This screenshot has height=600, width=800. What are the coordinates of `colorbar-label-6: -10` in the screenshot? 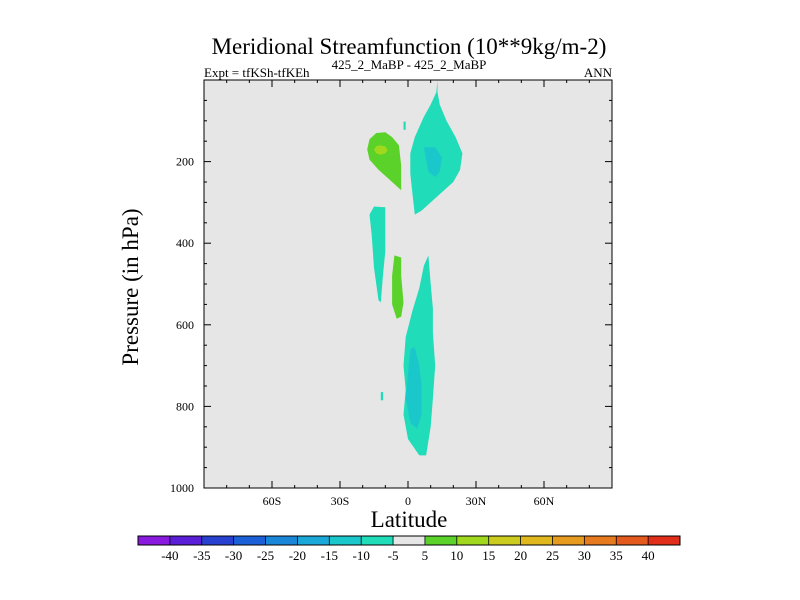 It's located at (361, 555).